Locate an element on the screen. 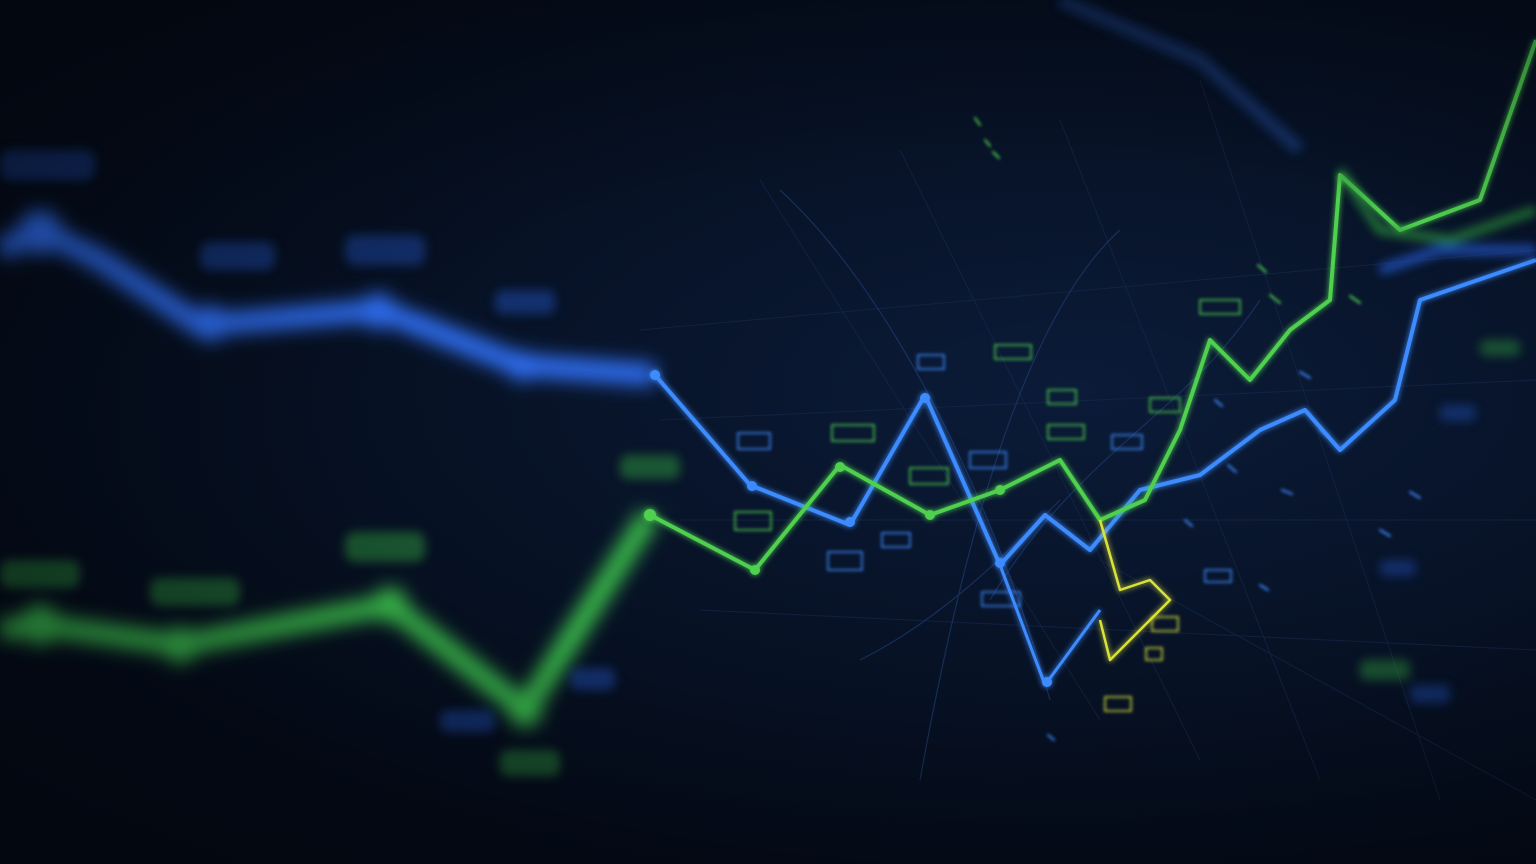 The width and height of the screenshot is (1536, 864). far-right-blurred-lines is located at coordinates (1296, 137).